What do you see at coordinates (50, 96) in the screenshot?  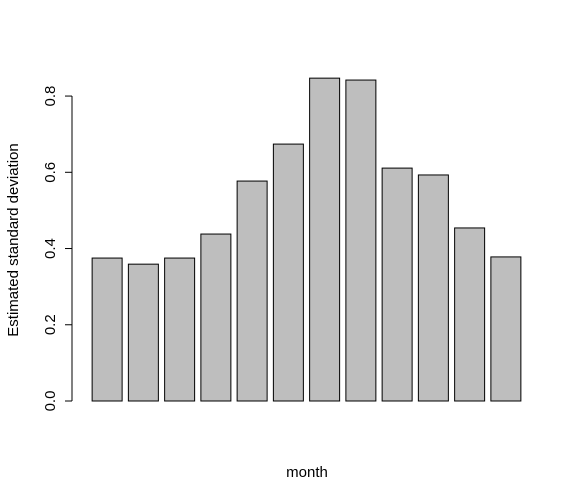 I see `y-tick-label: 0.8` at bounding box center [50, 96].